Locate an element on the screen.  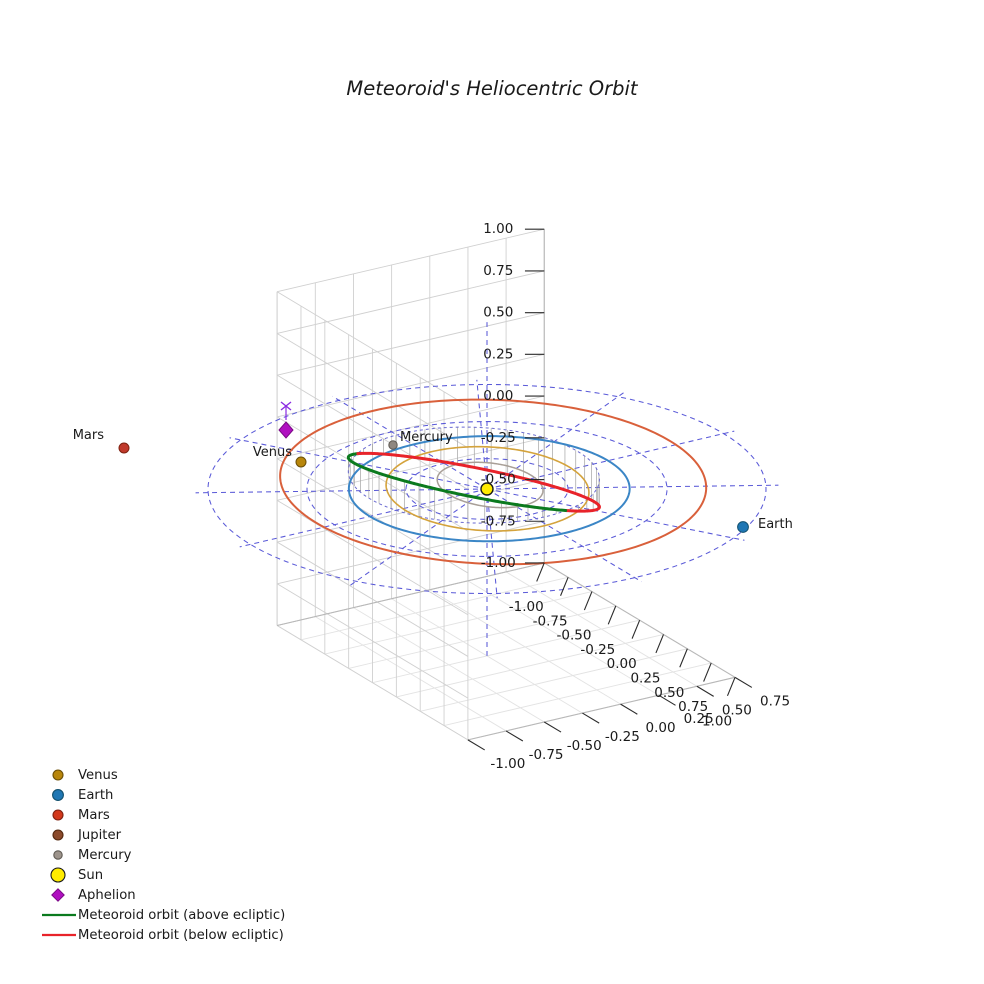
annotation-aphelion is located at coordinates (286, 420).